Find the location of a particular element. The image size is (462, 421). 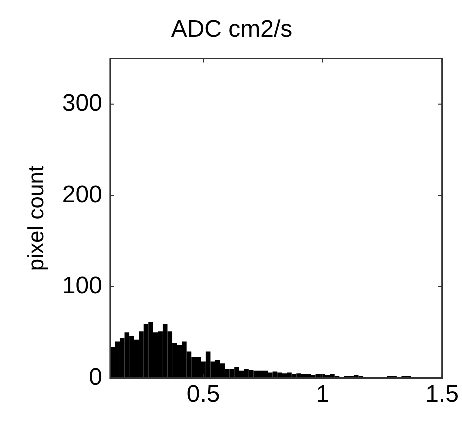

y-axis-title: pixel count is located at coordinates (35, 219).